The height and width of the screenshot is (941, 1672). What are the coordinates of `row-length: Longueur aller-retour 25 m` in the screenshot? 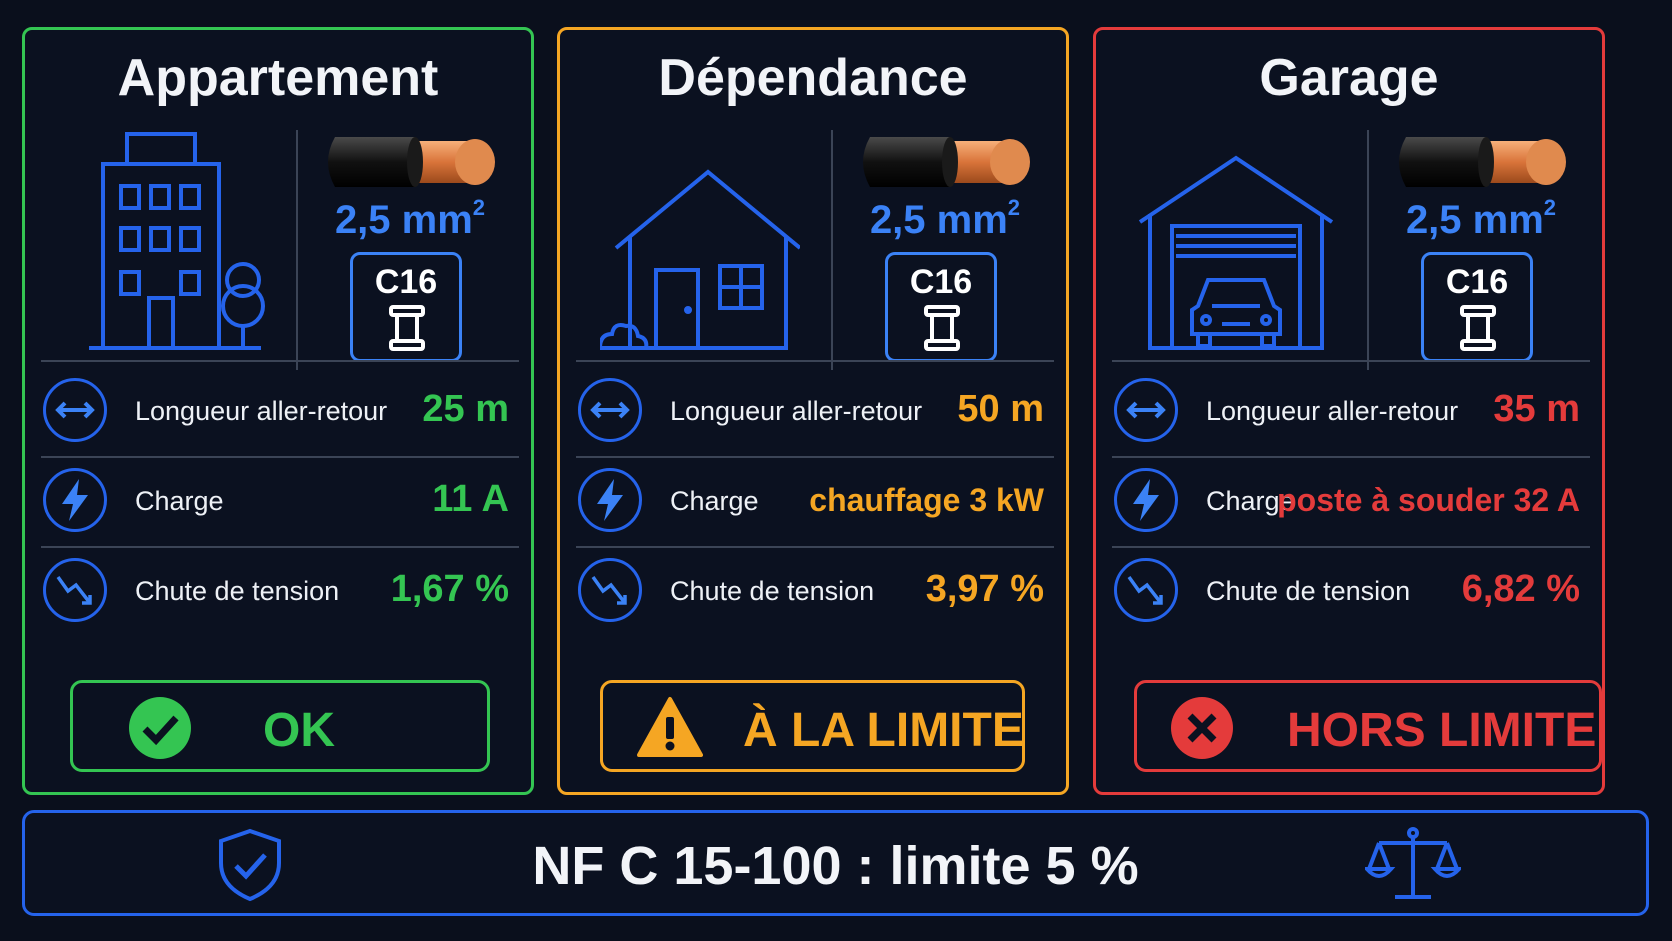 It's located at (280, 411).